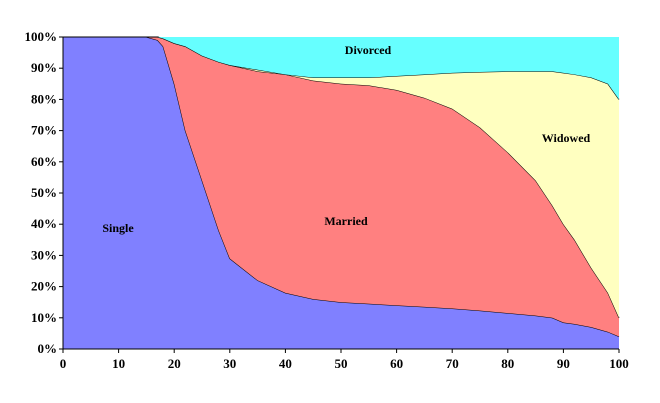 The width and height of the screenshot is (660, 403). I want to click on y-tick-label: 100%, so click(41, 36).